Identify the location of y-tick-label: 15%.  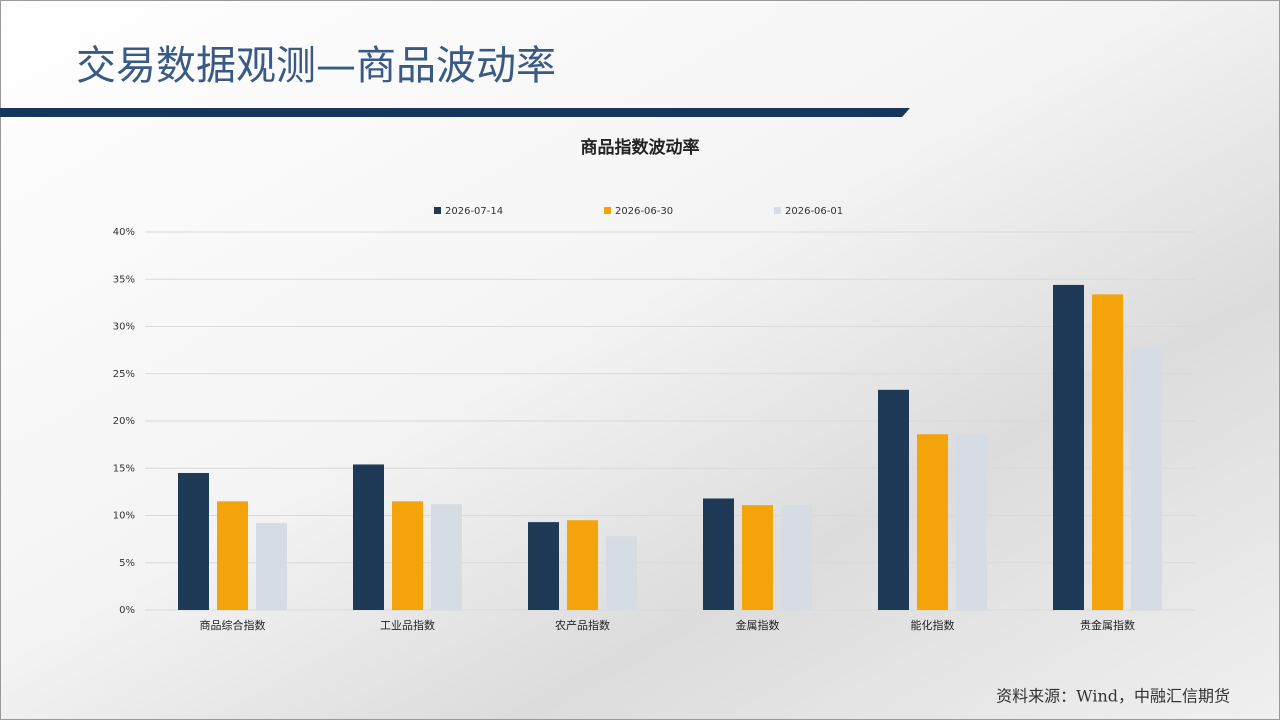
(124, 468).